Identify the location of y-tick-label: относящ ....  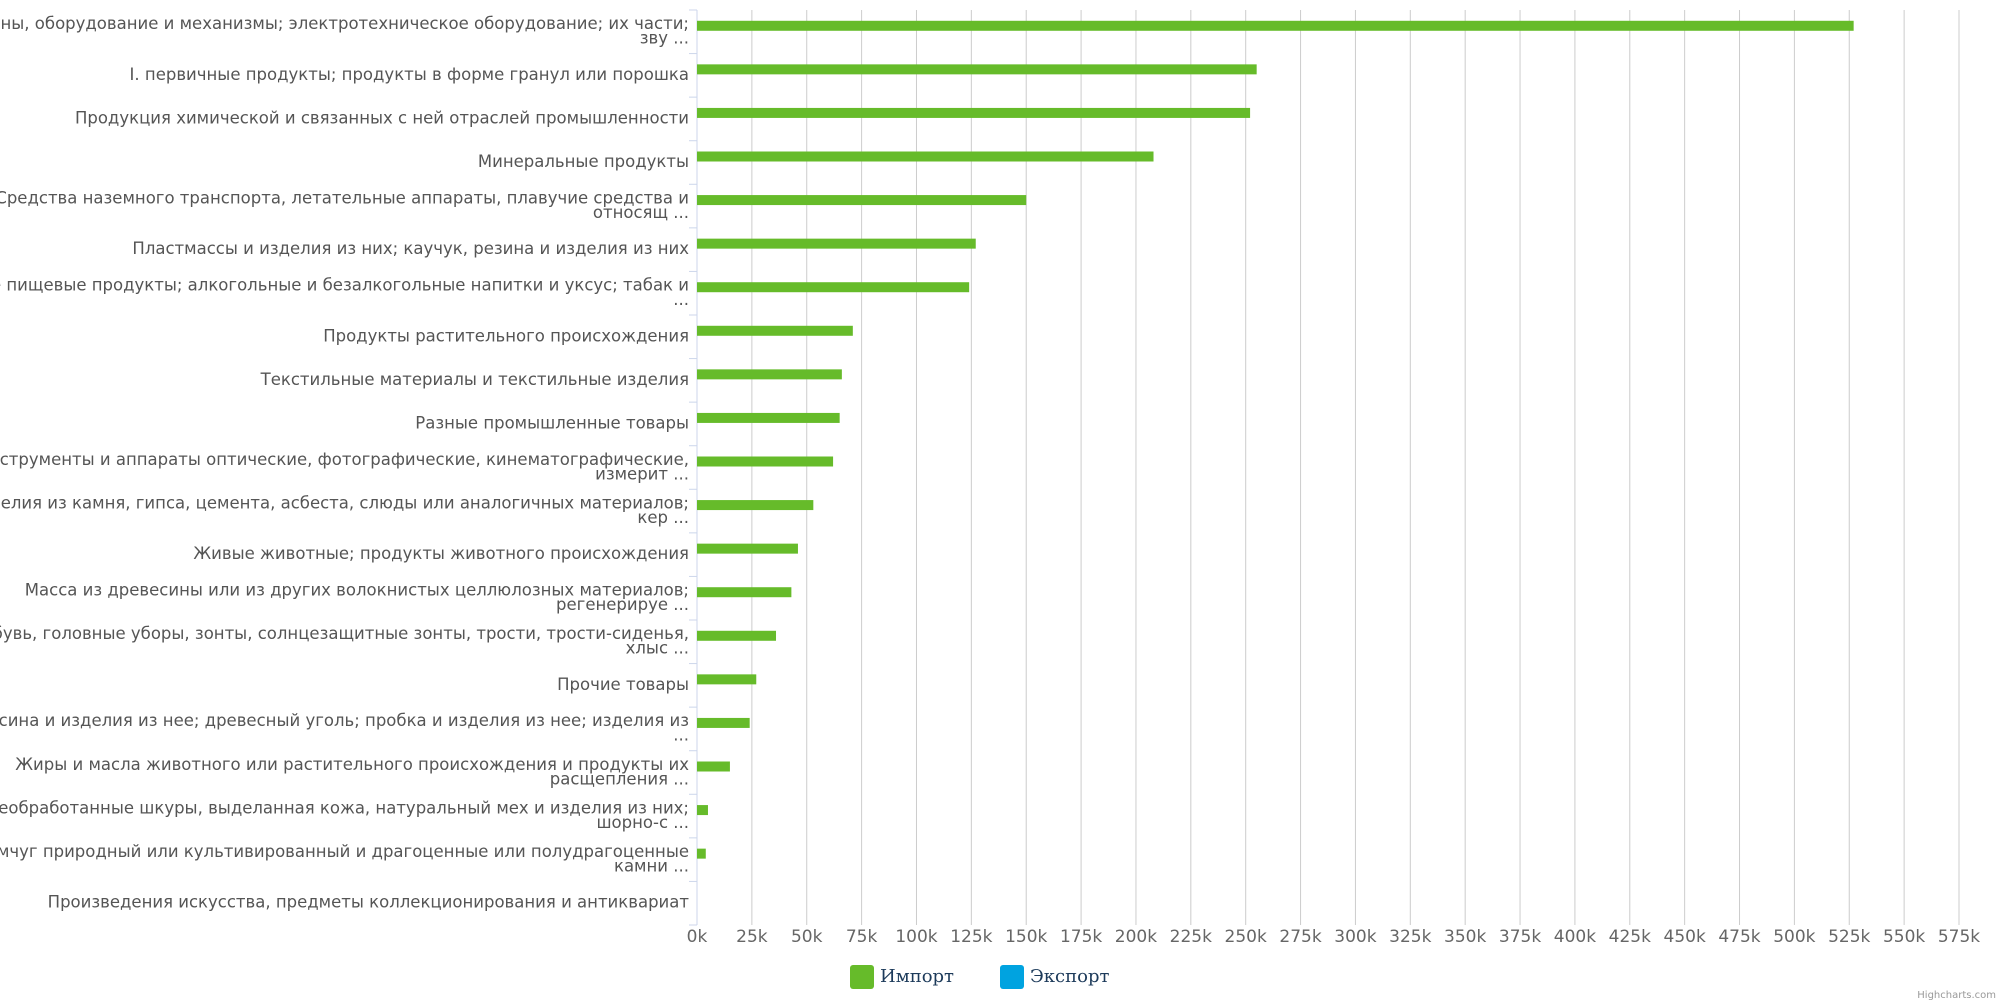
(641, 212).